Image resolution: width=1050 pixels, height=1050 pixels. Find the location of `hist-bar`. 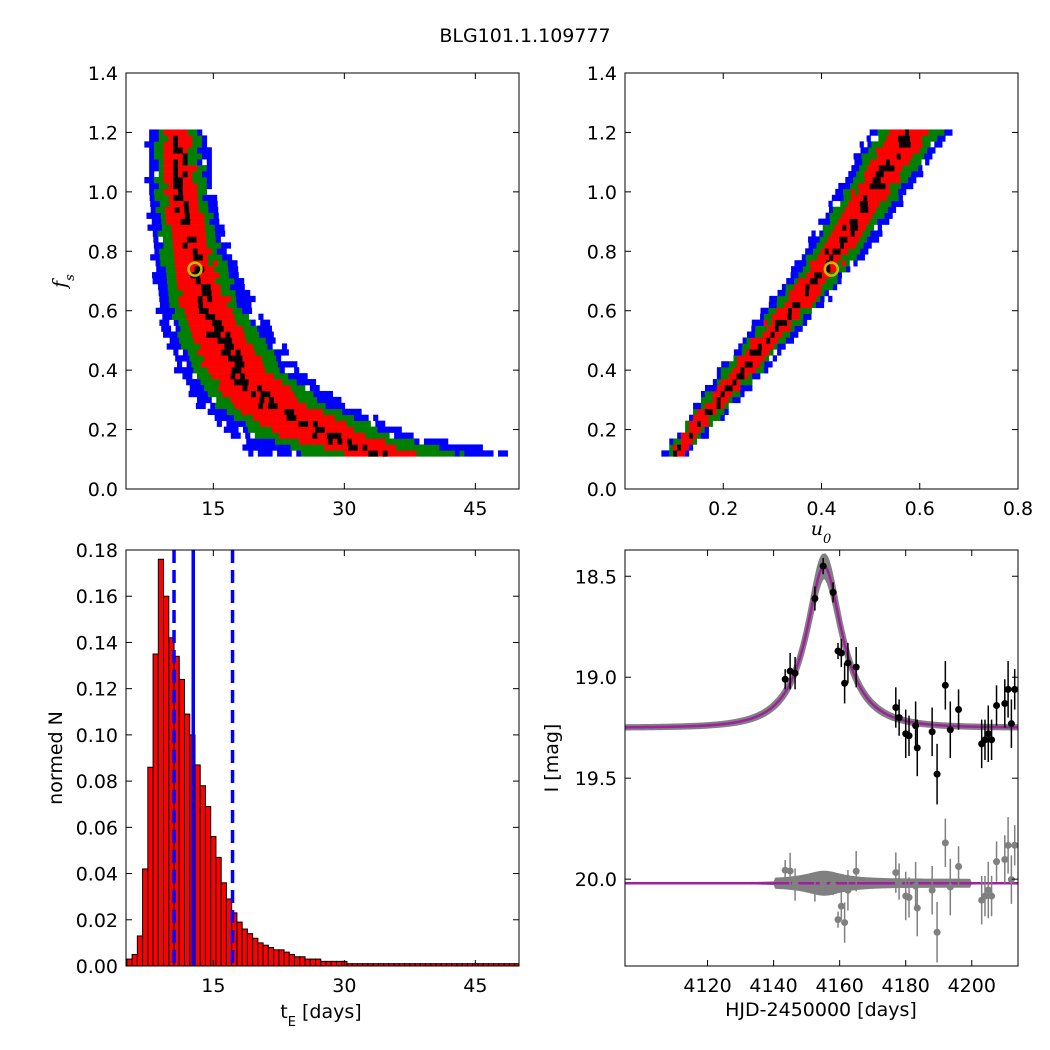

hist-bar is located at coordinates (145, 917).